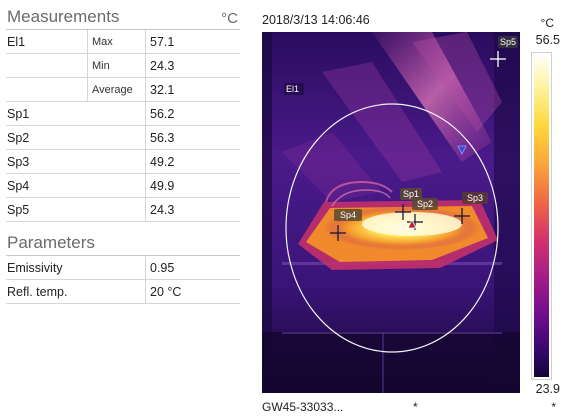 The width and height of the screenshot is (566, 417). Describe the element at coordinates (35, 268) in the screenshot. I see `row-name: Emissivity` at that location.